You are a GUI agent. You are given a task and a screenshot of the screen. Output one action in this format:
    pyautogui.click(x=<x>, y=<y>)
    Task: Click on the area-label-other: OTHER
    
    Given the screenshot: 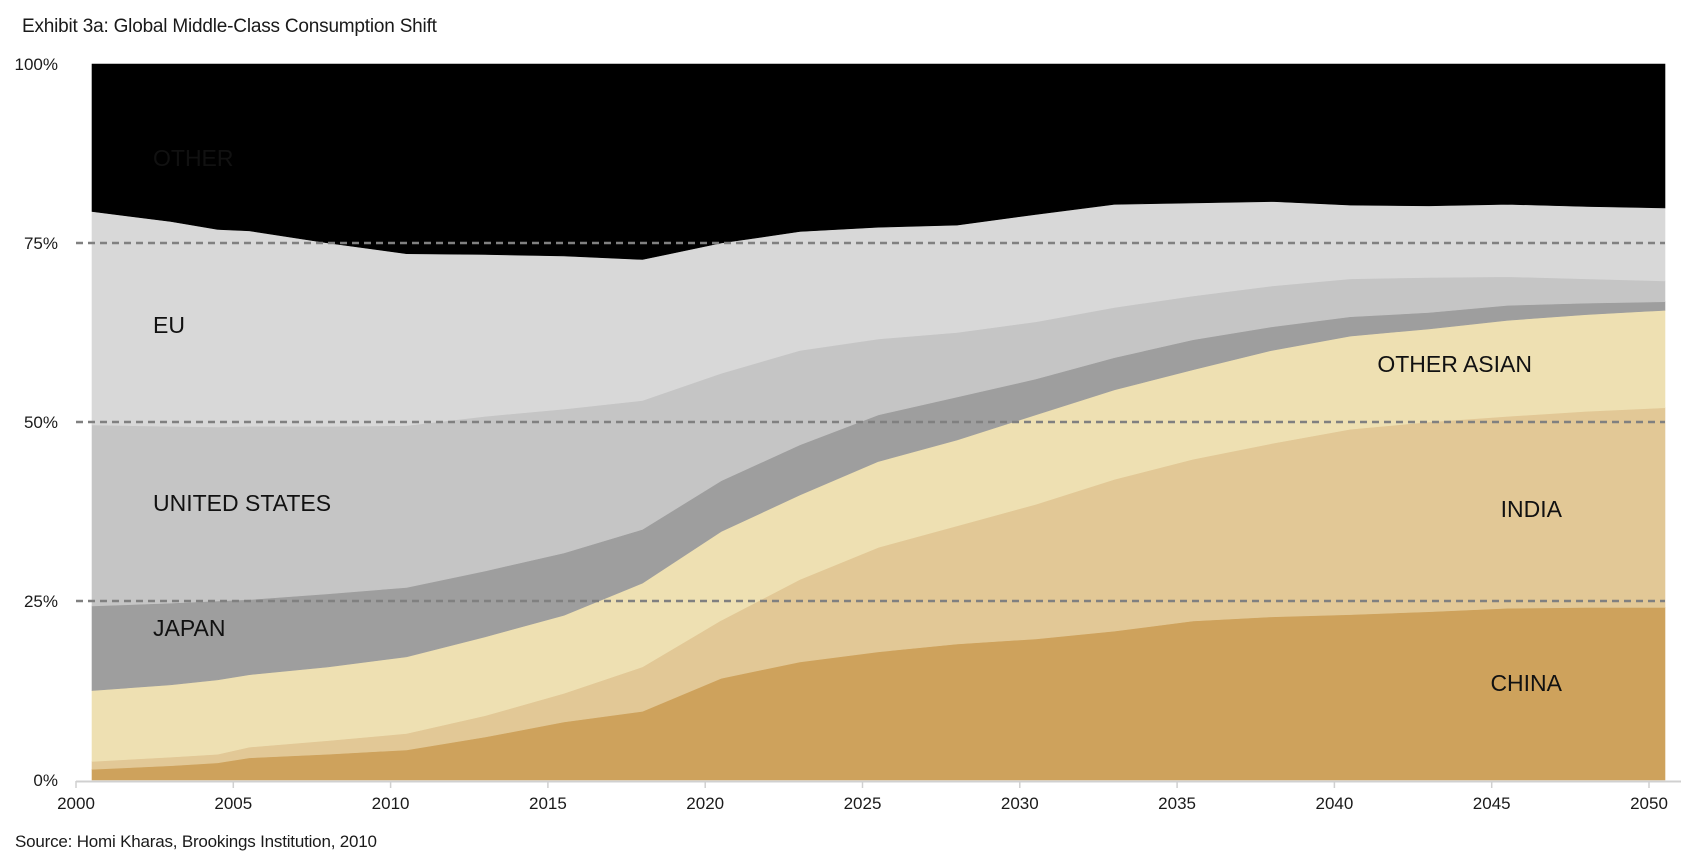 What is the action you would take?
    pyautogui.click(x=193, y=158)
    